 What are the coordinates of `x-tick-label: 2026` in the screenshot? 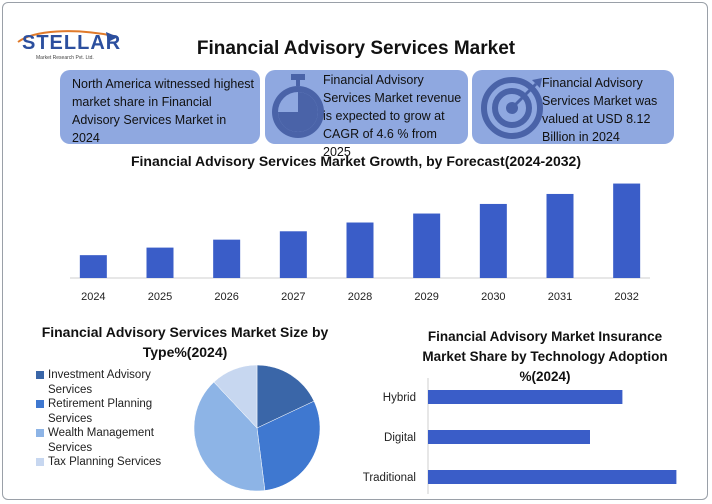 It's located at (226, 297).